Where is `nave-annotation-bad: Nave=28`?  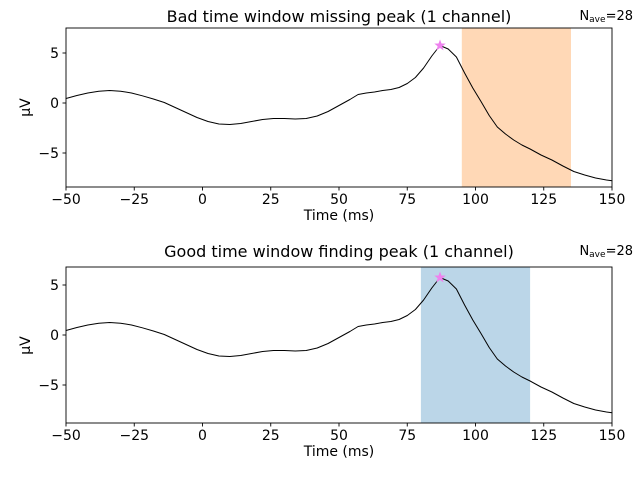 nave-annotation-bad: Nave=28 is located at coordinates (606, 17).